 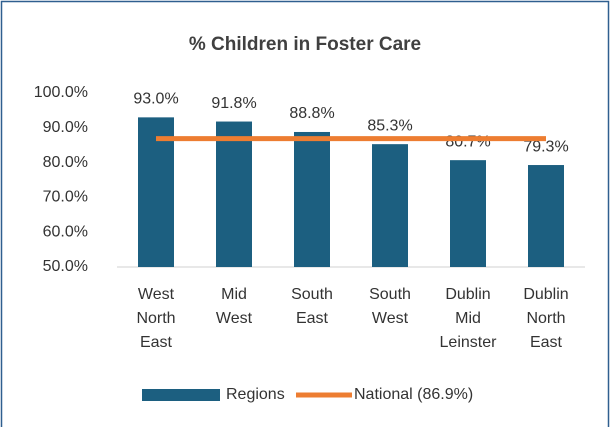 What do you see at coordinates (181, 395) in the screenshot?
I see `legend-swatch` at bounding box center [181, 395].